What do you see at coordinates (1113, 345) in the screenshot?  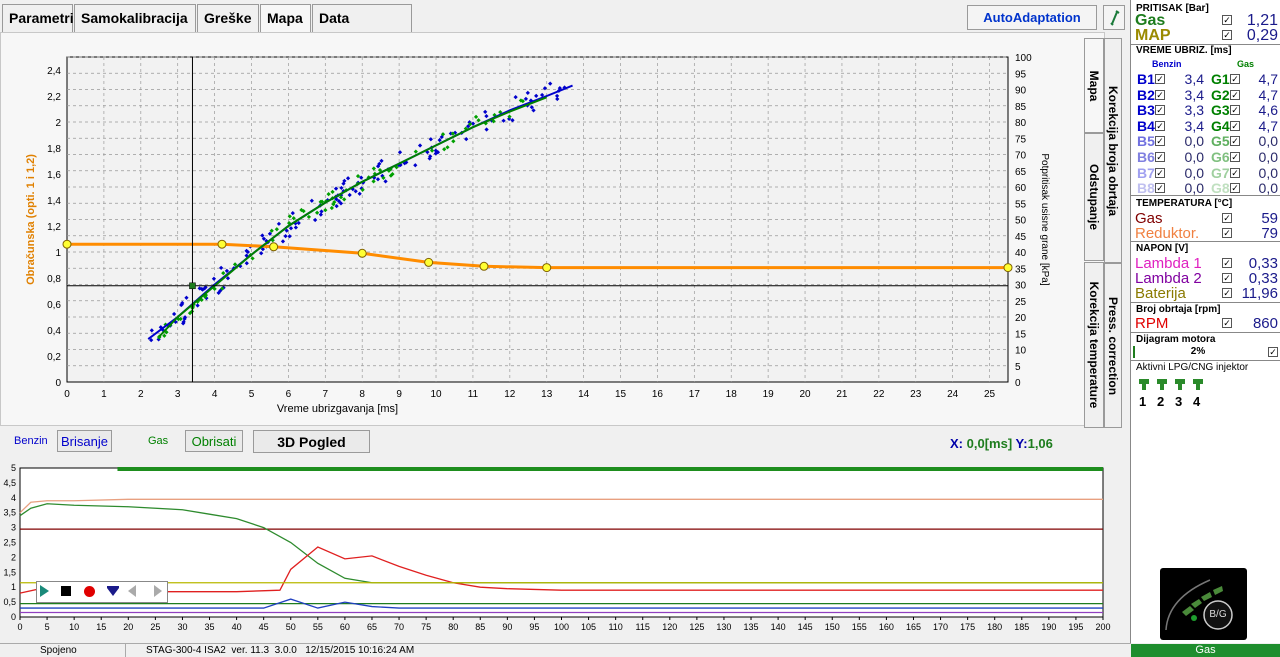 I see `tab-press-correction: Press. correction` at bounding box center [1113, 345].